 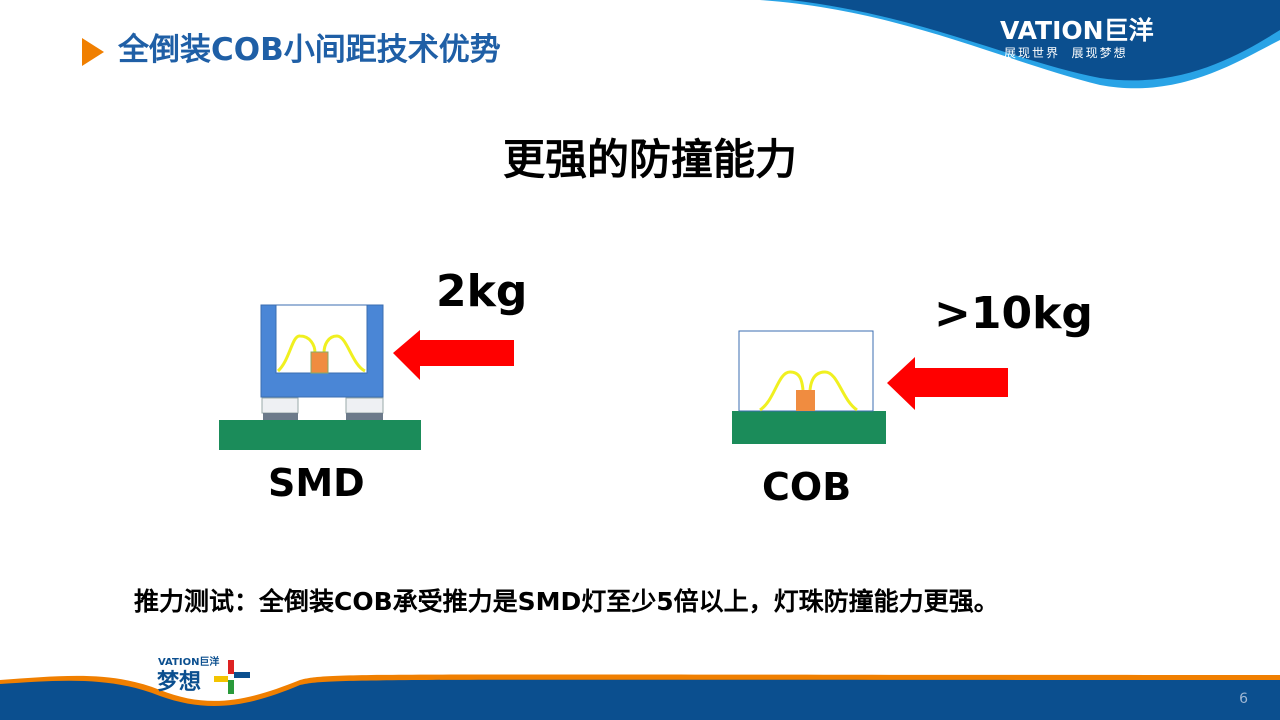 What do you see at coordinates (482, 291) in the screenshot?
I see `smd-force-label: 2kg` at bounding box center [482, 291].